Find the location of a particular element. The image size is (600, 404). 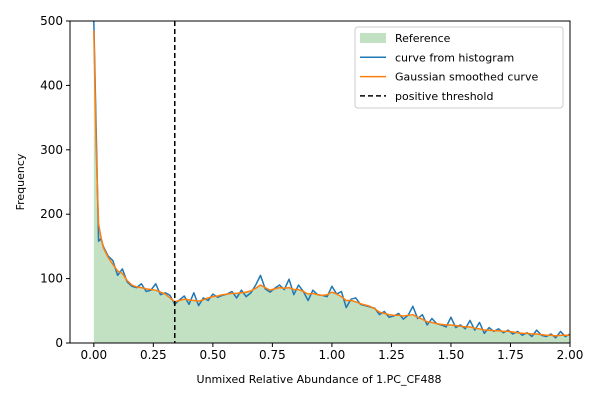

legend-entry-histogram: curve from histogram is located at coordinates (437, 57).